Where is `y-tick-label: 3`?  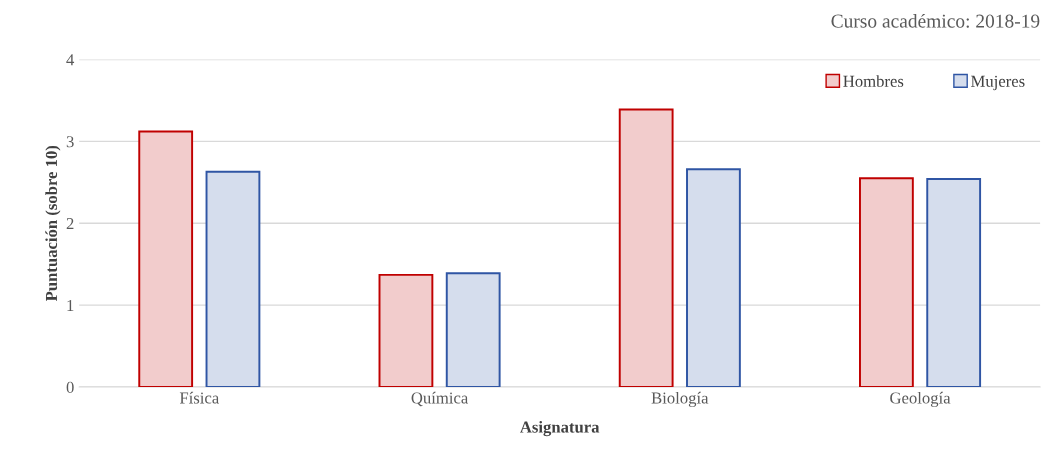
y-tick-label: 3 is located at coordinates (70, 142).